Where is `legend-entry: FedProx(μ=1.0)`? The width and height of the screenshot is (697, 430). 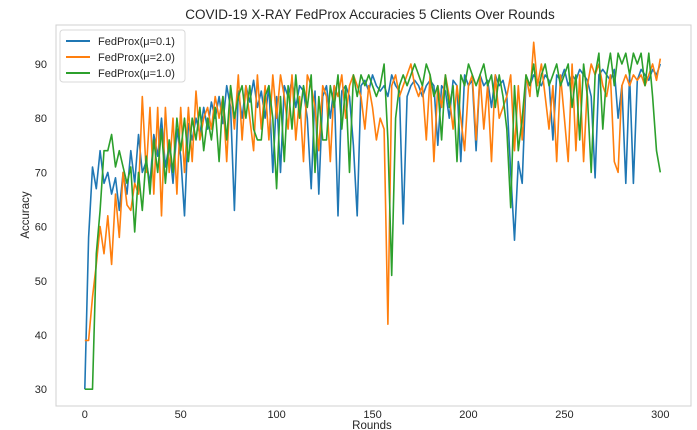
legend-entry: FedProx(μ=1.0) is located at coordinates (136, 74).